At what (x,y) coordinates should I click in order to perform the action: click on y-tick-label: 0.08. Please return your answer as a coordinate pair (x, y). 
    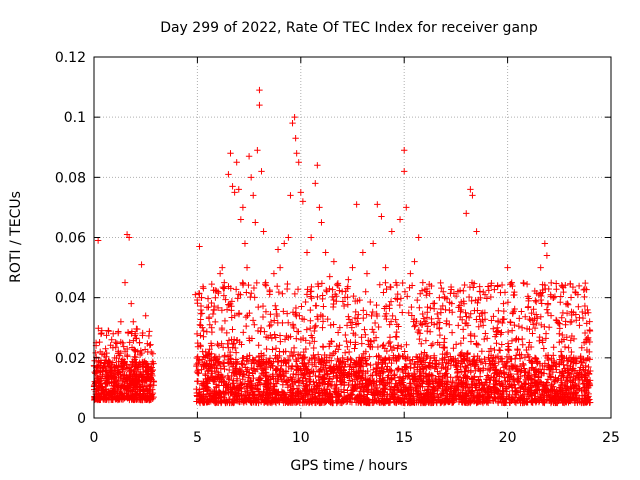
    Looking at the image, I should click on (70, 178).